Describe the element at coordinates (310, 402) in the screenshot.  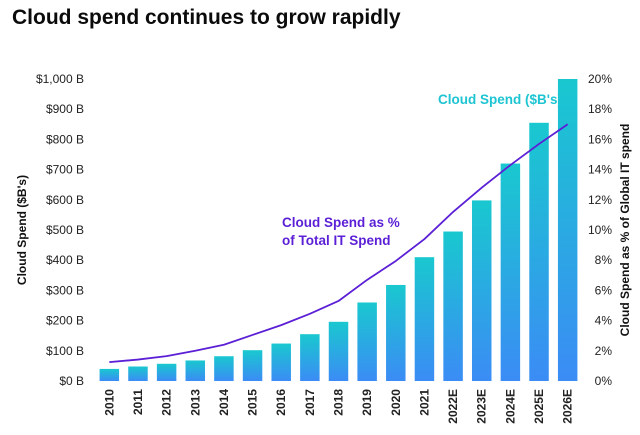
I see `x-tick-2017: 2017` at that location.